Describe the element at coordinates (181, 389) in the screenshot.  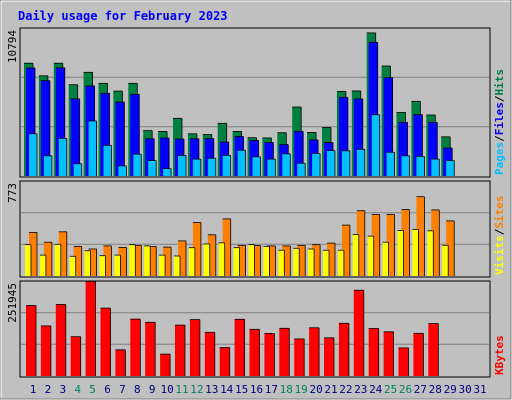
I see `x-tick-label: 11` at that location.